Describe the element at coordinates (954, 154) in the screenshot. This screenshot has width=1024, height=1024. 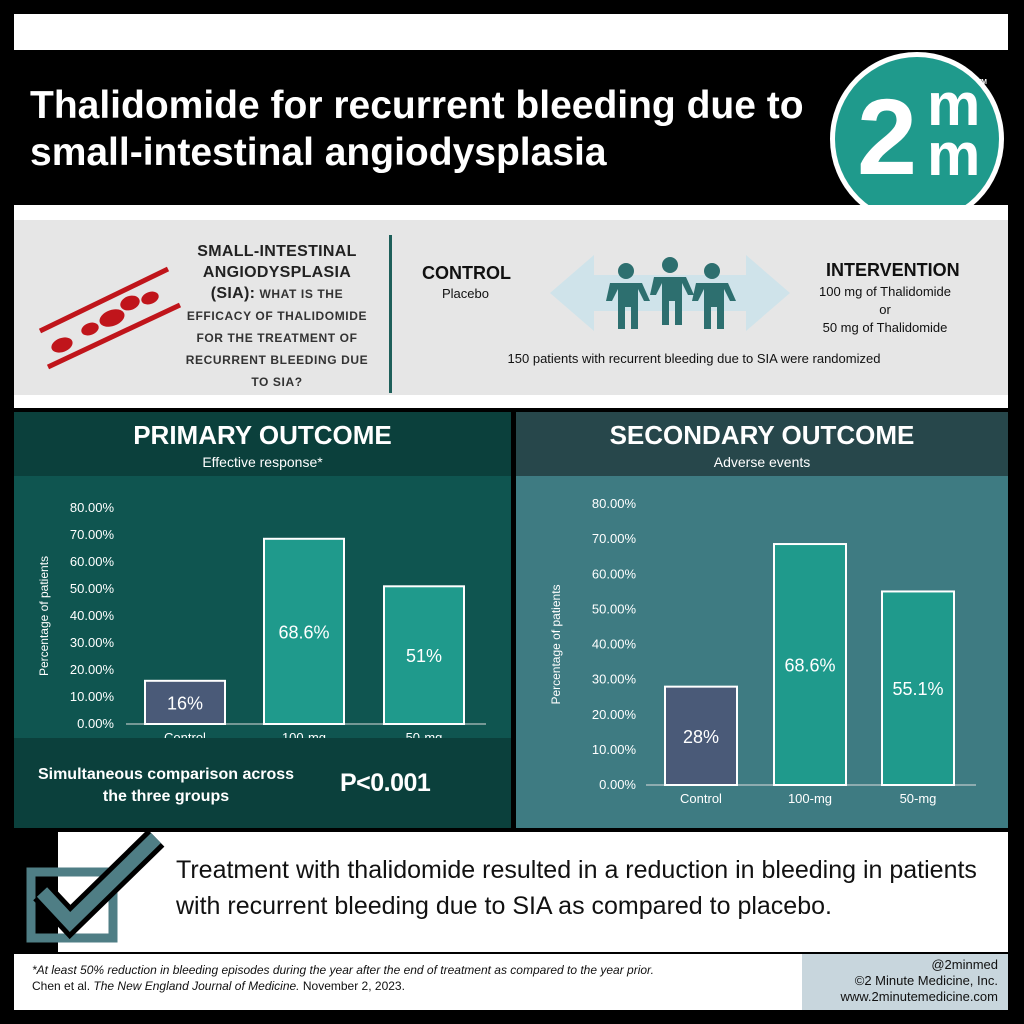
I see `logo-letter-bottom: m` at that location.